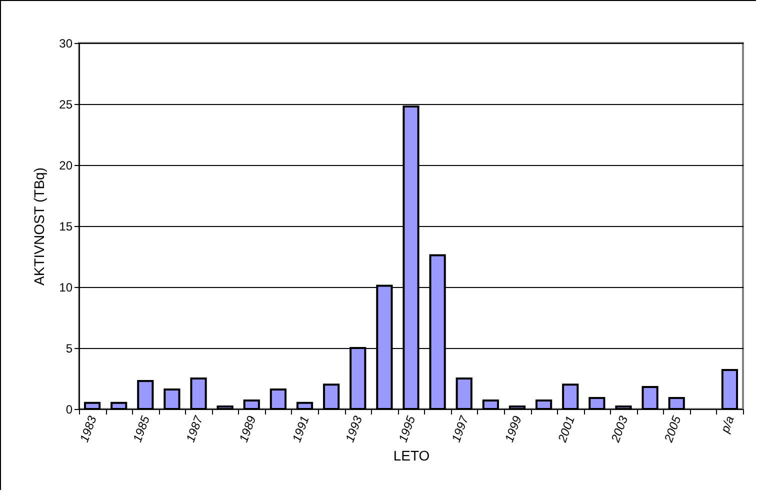 Image resolution: width=758 pixels, height=492 pixels. What do you see at coordinates (354, 429) in the screenshot?
I see `x-tick-label: 1993` at bounding box center [354, 429].